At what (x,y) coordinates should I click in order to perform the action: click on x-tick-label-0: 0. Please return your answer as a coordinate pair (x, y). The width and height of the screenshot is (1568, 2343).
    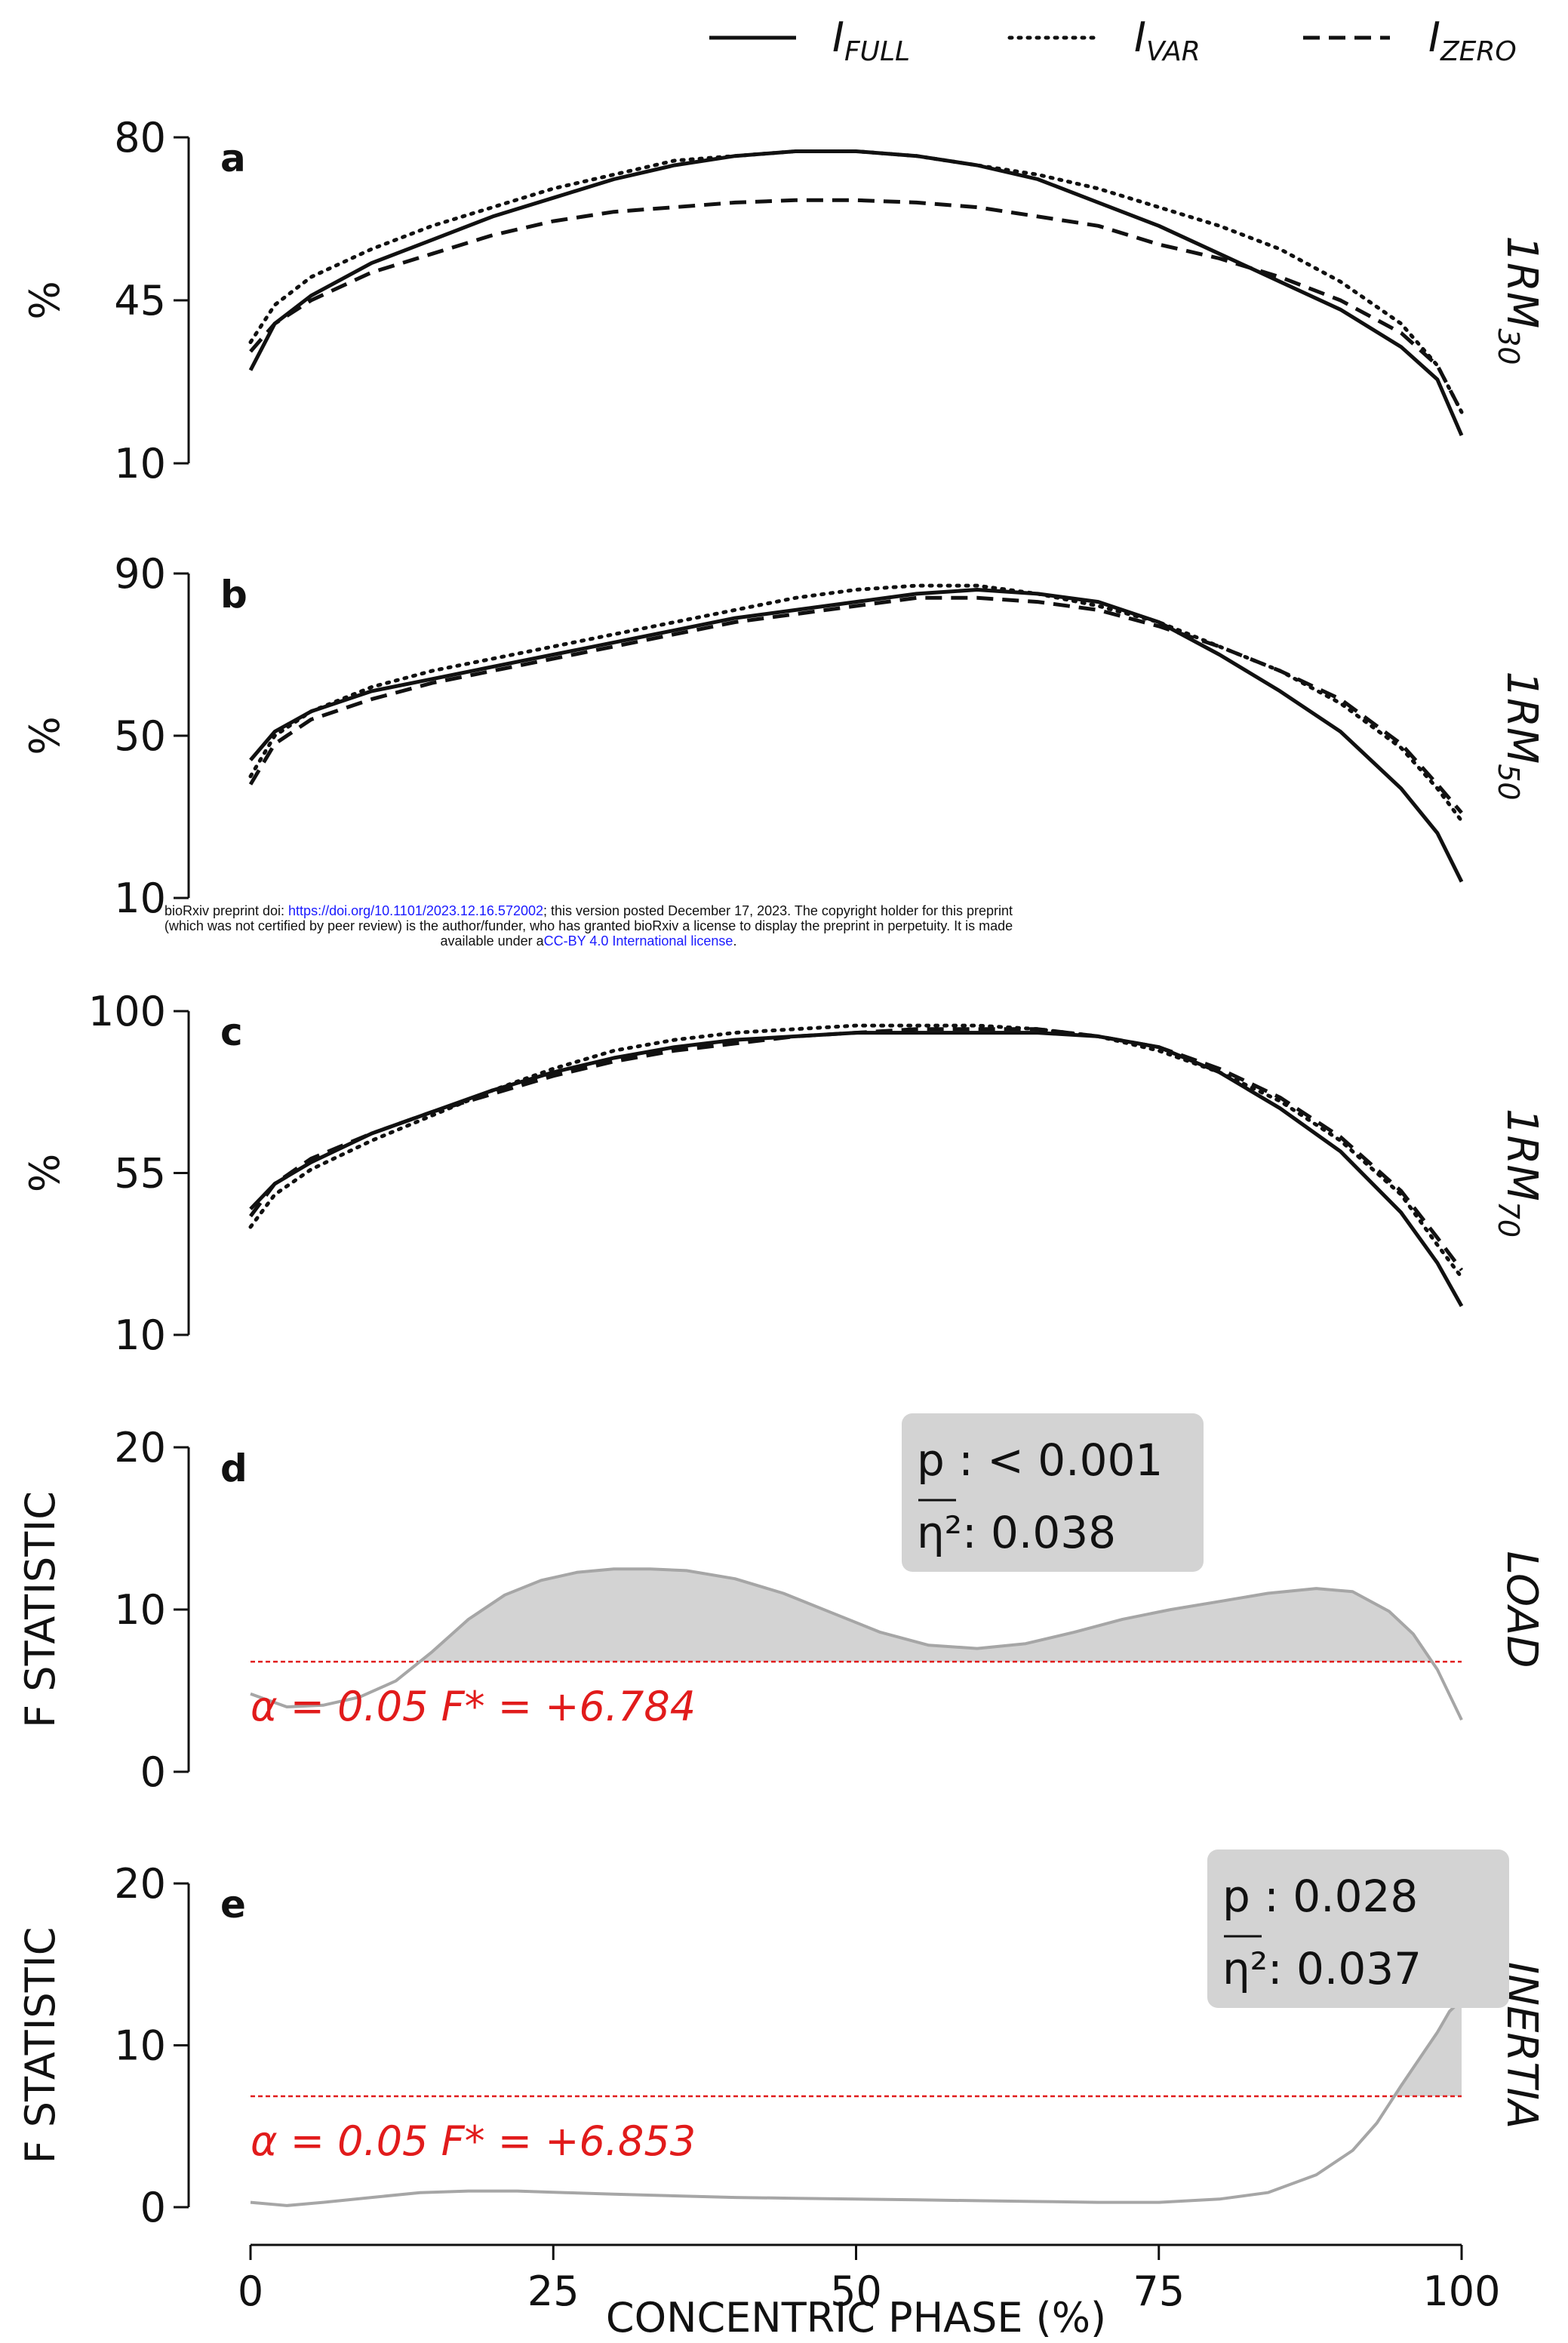
    Looking at the image, I should click on (250, 2291).